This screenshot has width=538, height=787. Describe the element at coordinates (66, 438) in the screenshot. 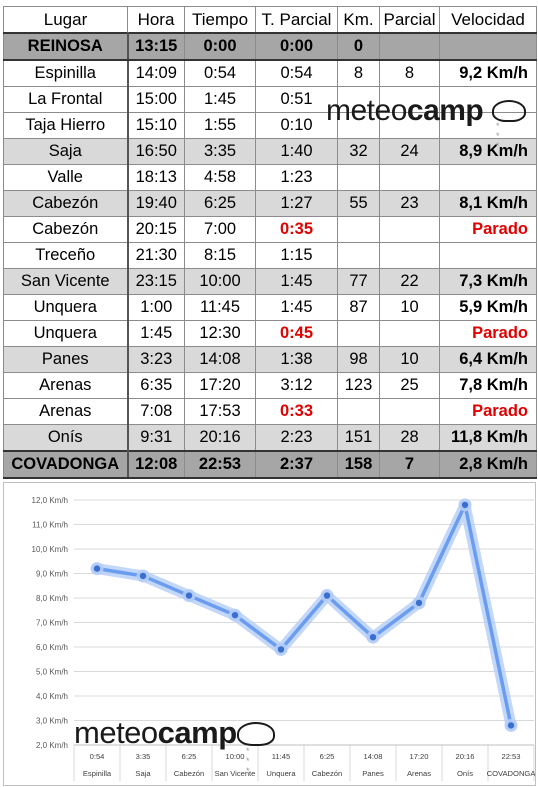

I see `cell-lugar: Onís` at that location.